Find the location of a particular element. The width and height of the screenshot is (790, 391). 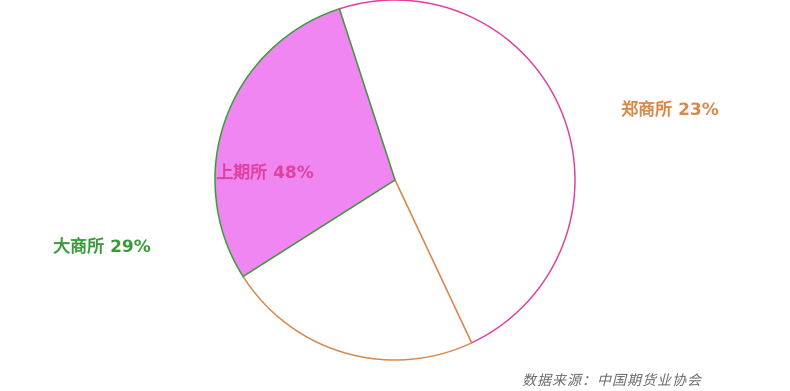

pie-slice-zce is located at coordinates (357, 269).